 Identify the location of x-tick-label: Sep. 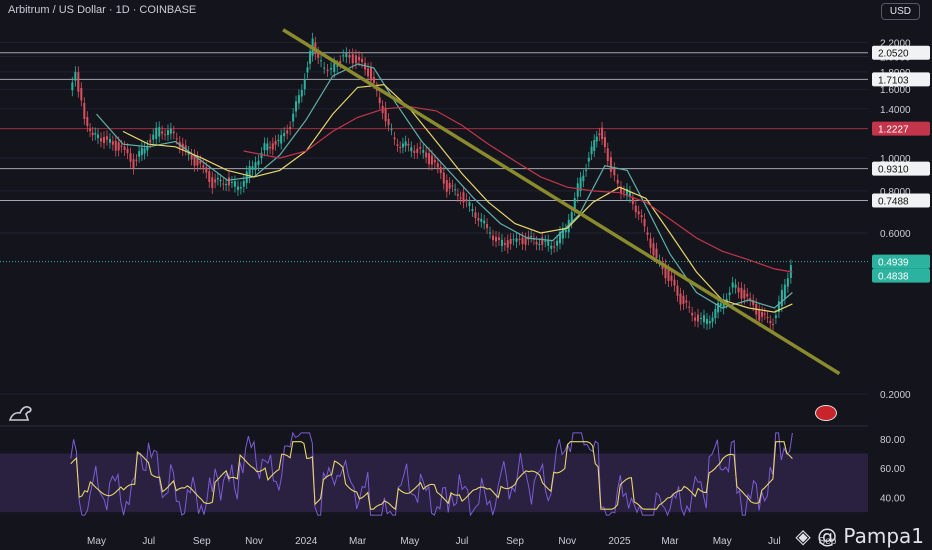
(828, 541).